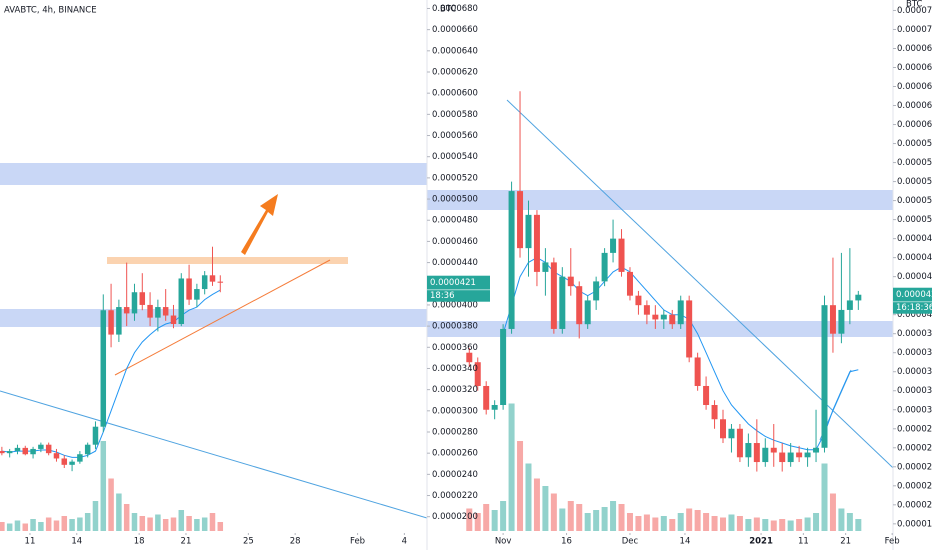 This screenshot has width=932, height=550. I want to click on countdown: 16:18:36, so click(914, 308).